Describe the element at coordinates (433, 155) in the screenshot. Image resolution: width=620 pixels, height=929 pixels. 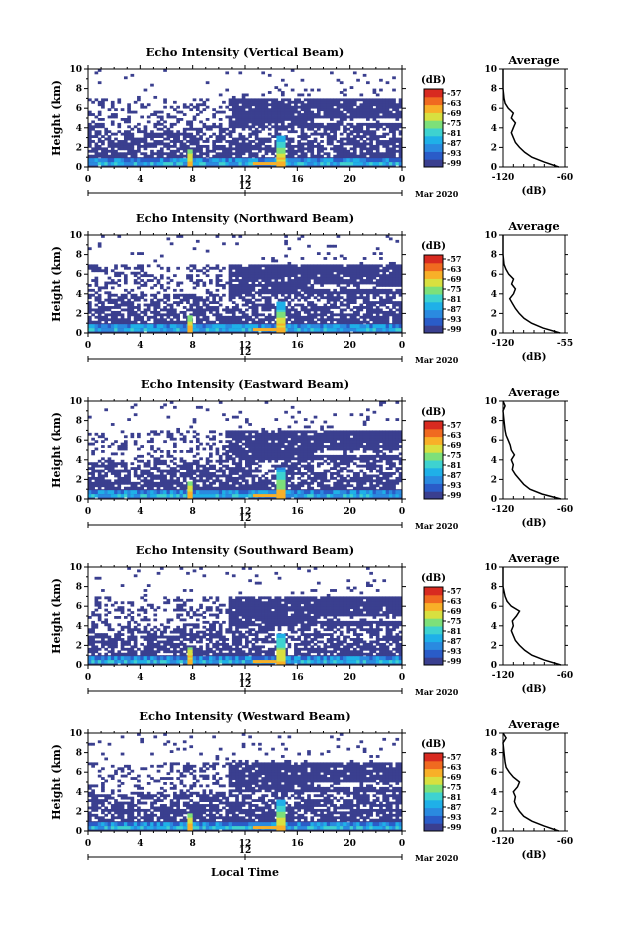
I see `colorbar-swatch` at that location.